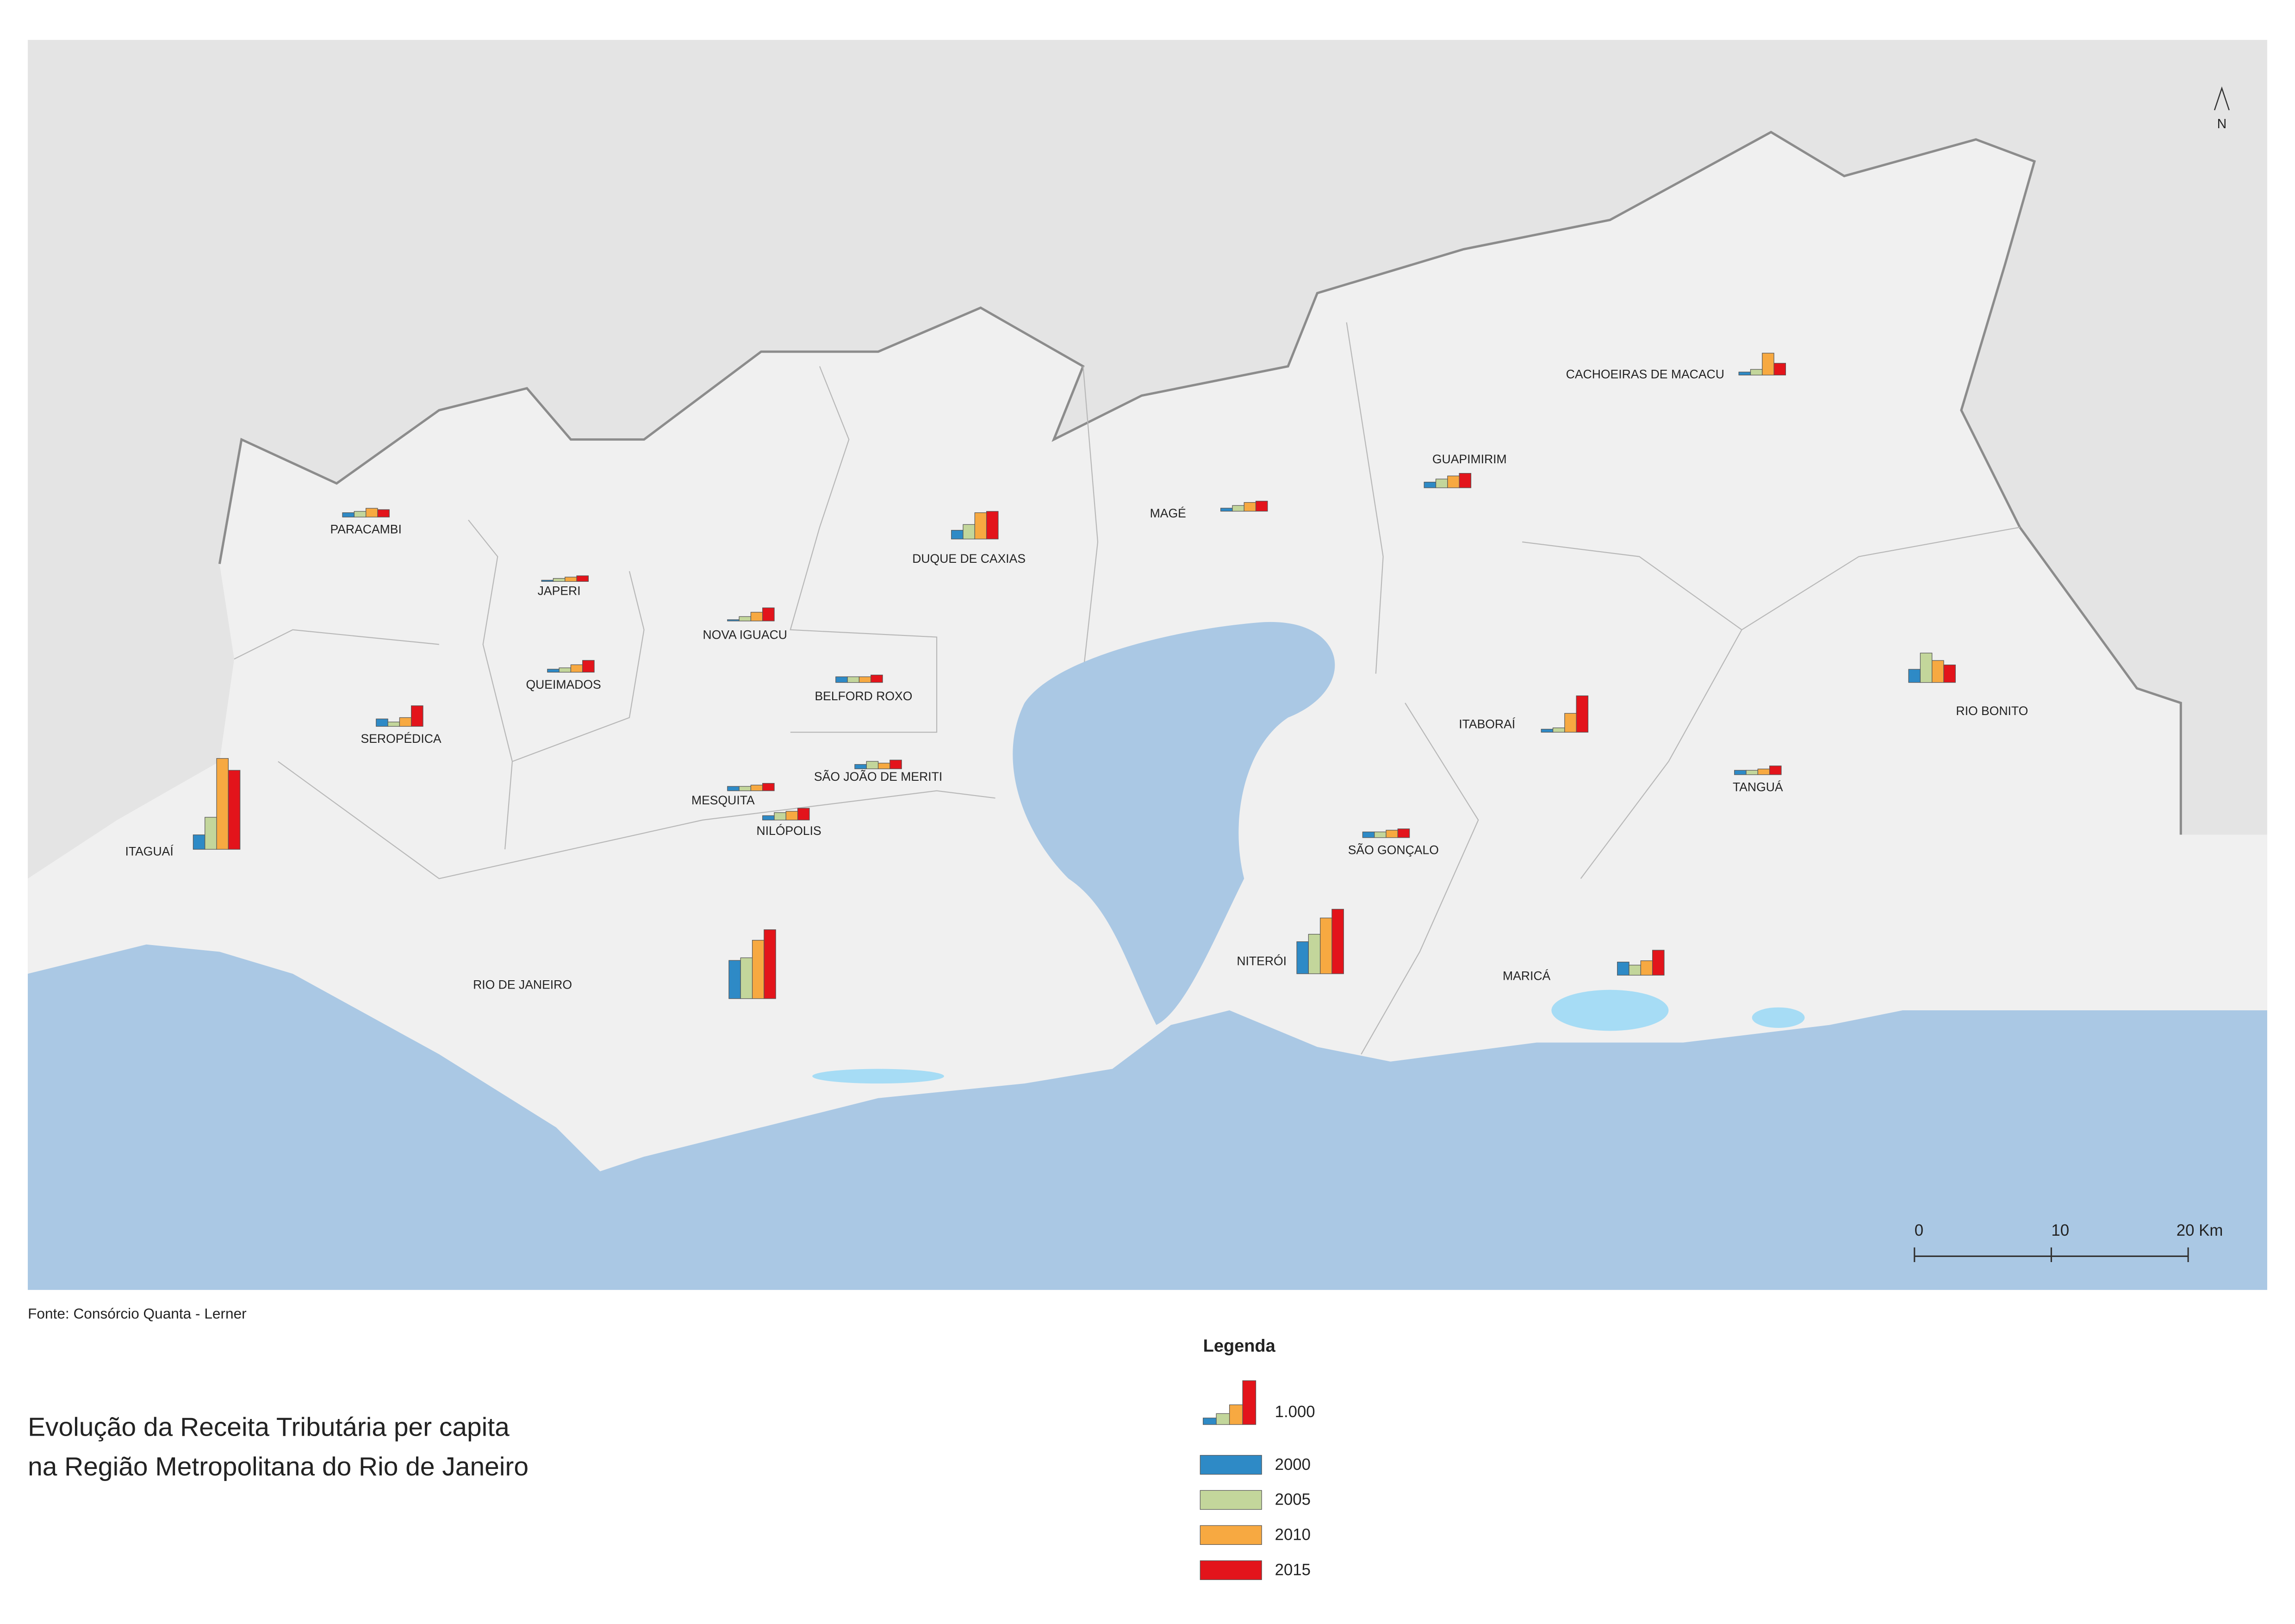 The image size is (2295, 1624). Describe the element at coordinates (745, 634) in the screenshot. I see `municipality-label: NOVA IGUACU` at that location.